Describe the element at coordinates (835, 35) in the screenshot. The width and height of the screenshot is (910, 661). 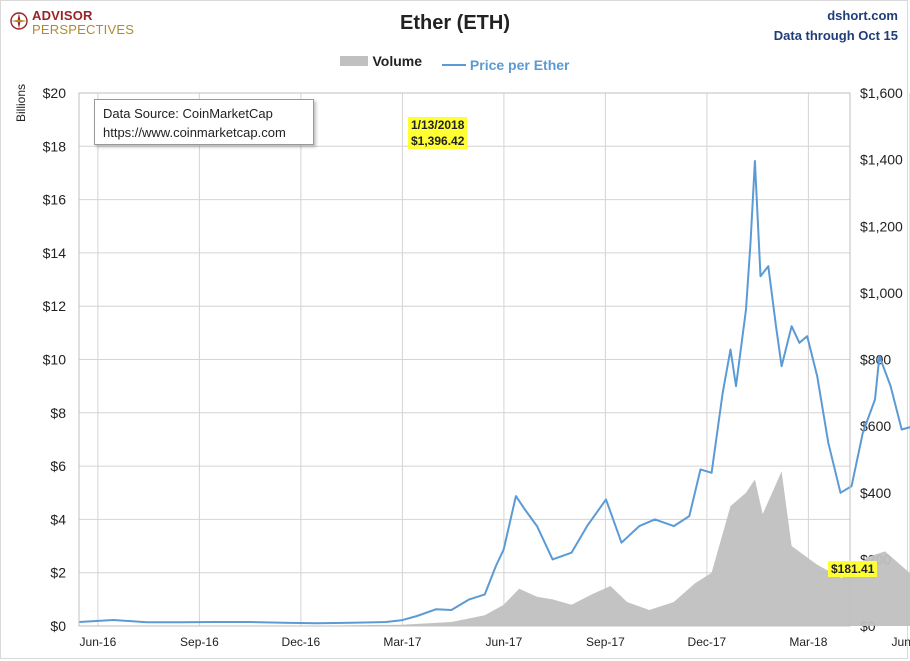
I see `data-through-date: Data through Oct 15` at that location.